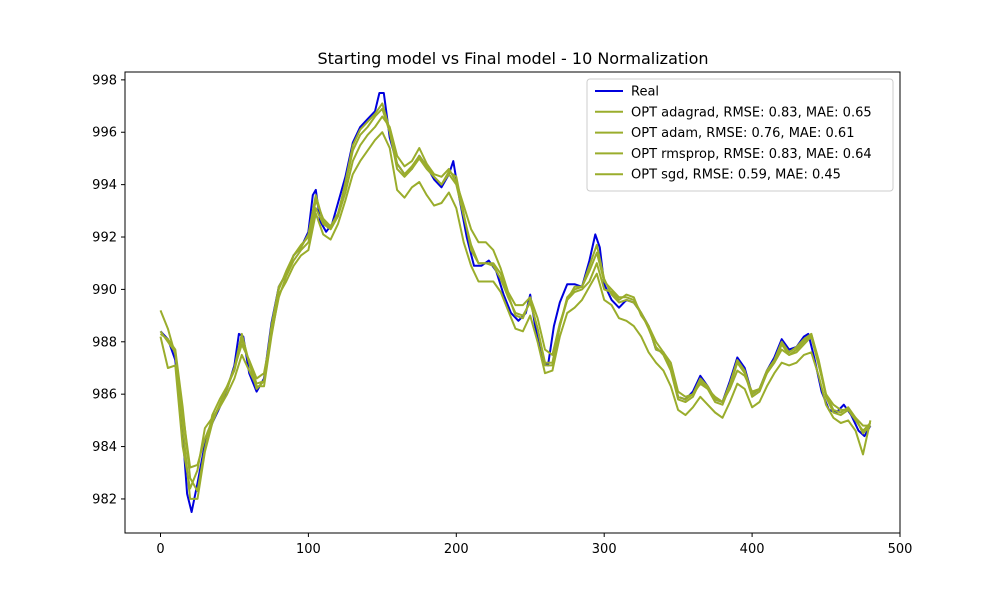 Image resolution: width=1000 pixels, height=600 pixels. I want to click on y-tick-label-2: 986, so click(104, 395).